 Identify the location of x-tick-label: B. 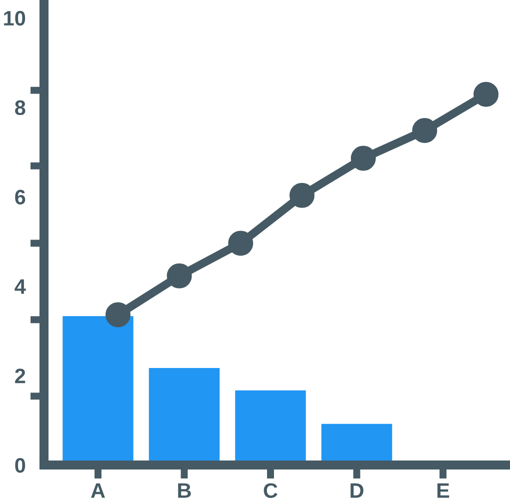
(184, 490).